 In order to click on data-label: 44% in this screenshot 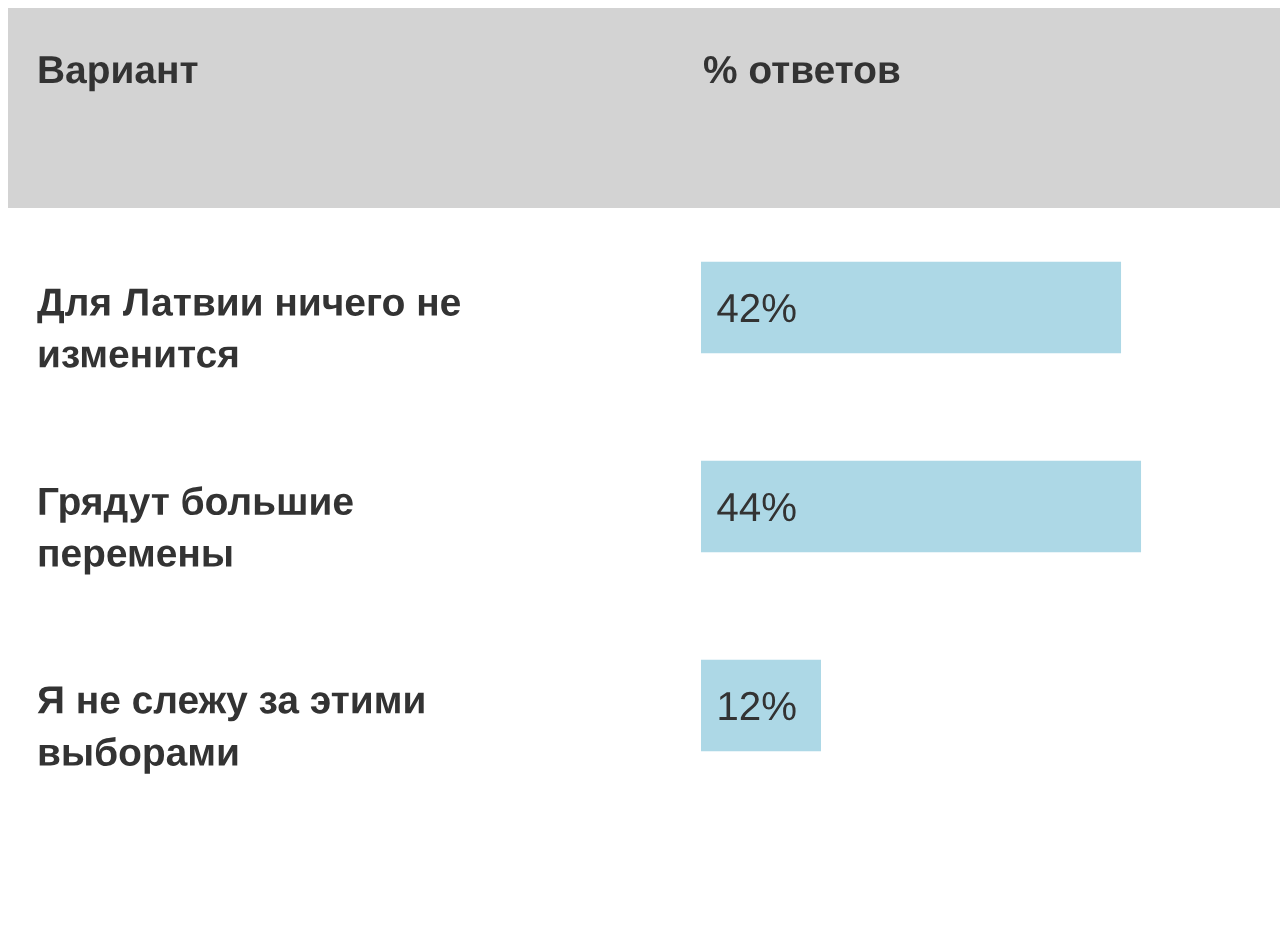, I will do `click(756, 507)`.